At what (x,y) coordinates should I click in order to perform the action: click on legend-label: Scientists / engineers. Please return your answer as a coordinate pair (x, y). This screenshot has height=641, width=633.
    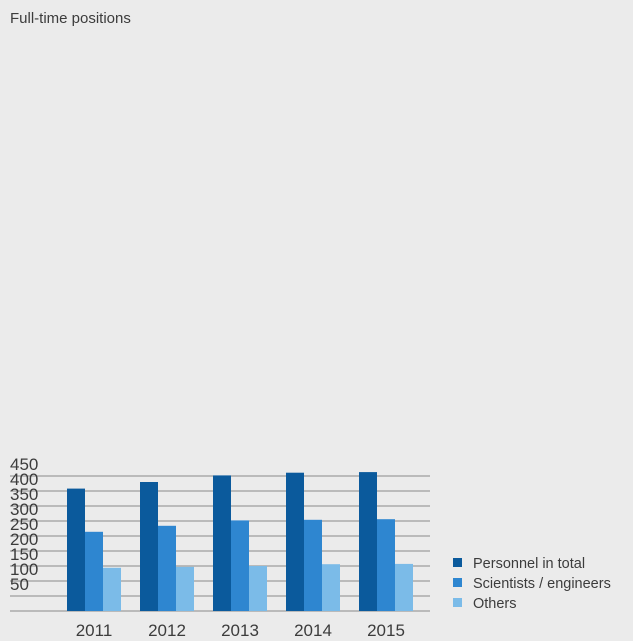
    Looking at the image, I should click on (542, 584).